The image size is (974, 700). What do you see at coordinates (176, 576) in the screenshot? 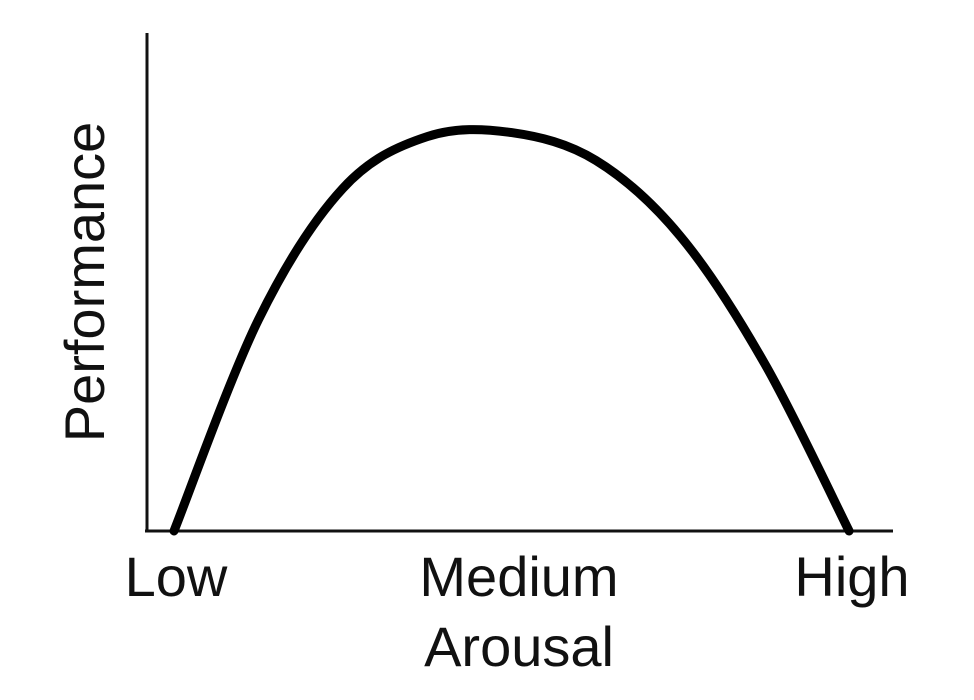
I see `x-tick-label-low: Low` at bounding box center [176, 576].